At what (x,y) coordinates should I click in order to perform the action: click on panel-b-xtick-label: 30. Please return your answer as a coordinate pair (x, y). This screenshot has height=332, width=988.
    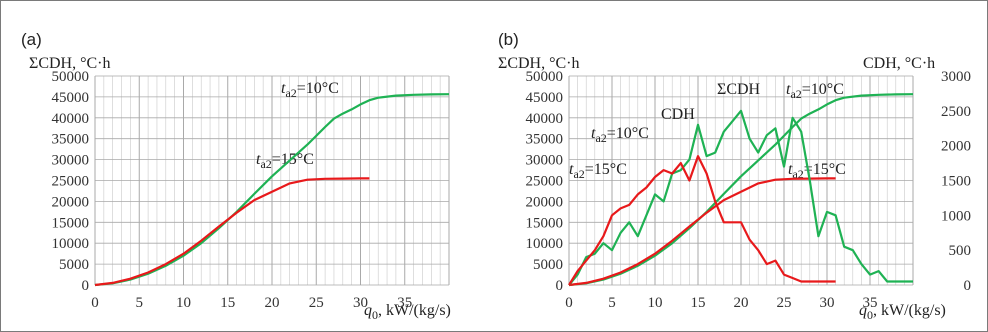
    Looking at the image, I should click on (827, 303).